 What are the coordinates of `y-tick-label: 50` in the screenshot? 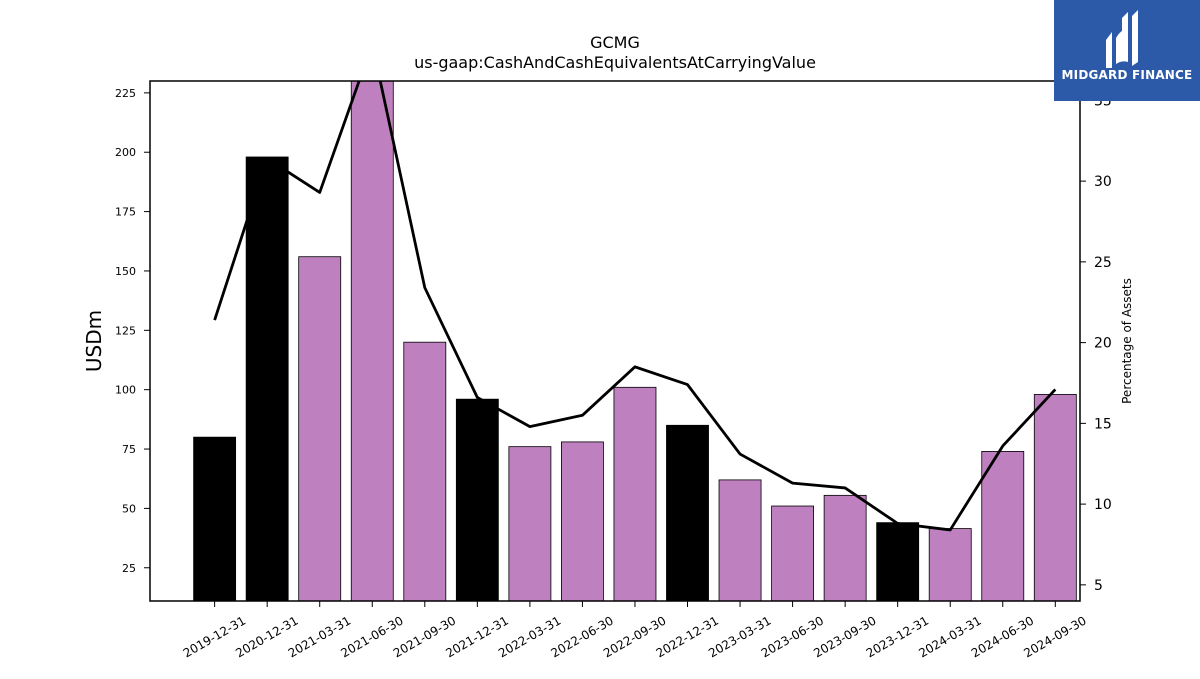 It's located at (129, 508).